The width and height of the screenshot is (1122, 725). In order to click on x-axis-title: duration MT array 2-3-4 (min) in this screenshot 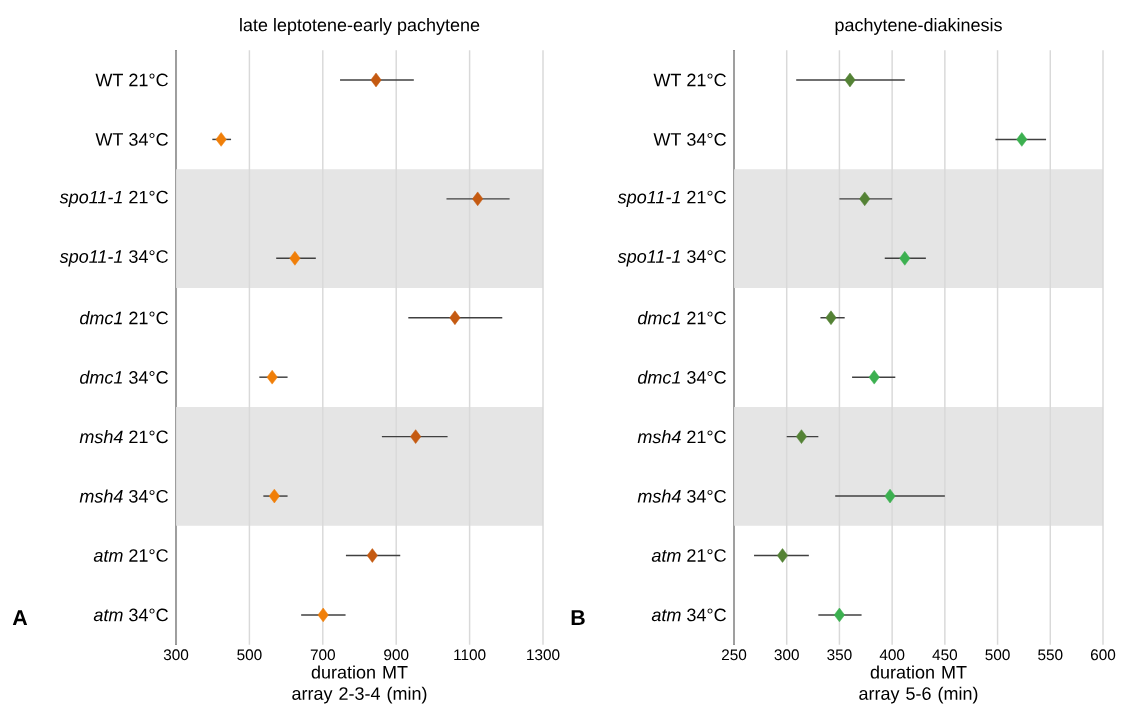, I will do `click(359, 684)`.